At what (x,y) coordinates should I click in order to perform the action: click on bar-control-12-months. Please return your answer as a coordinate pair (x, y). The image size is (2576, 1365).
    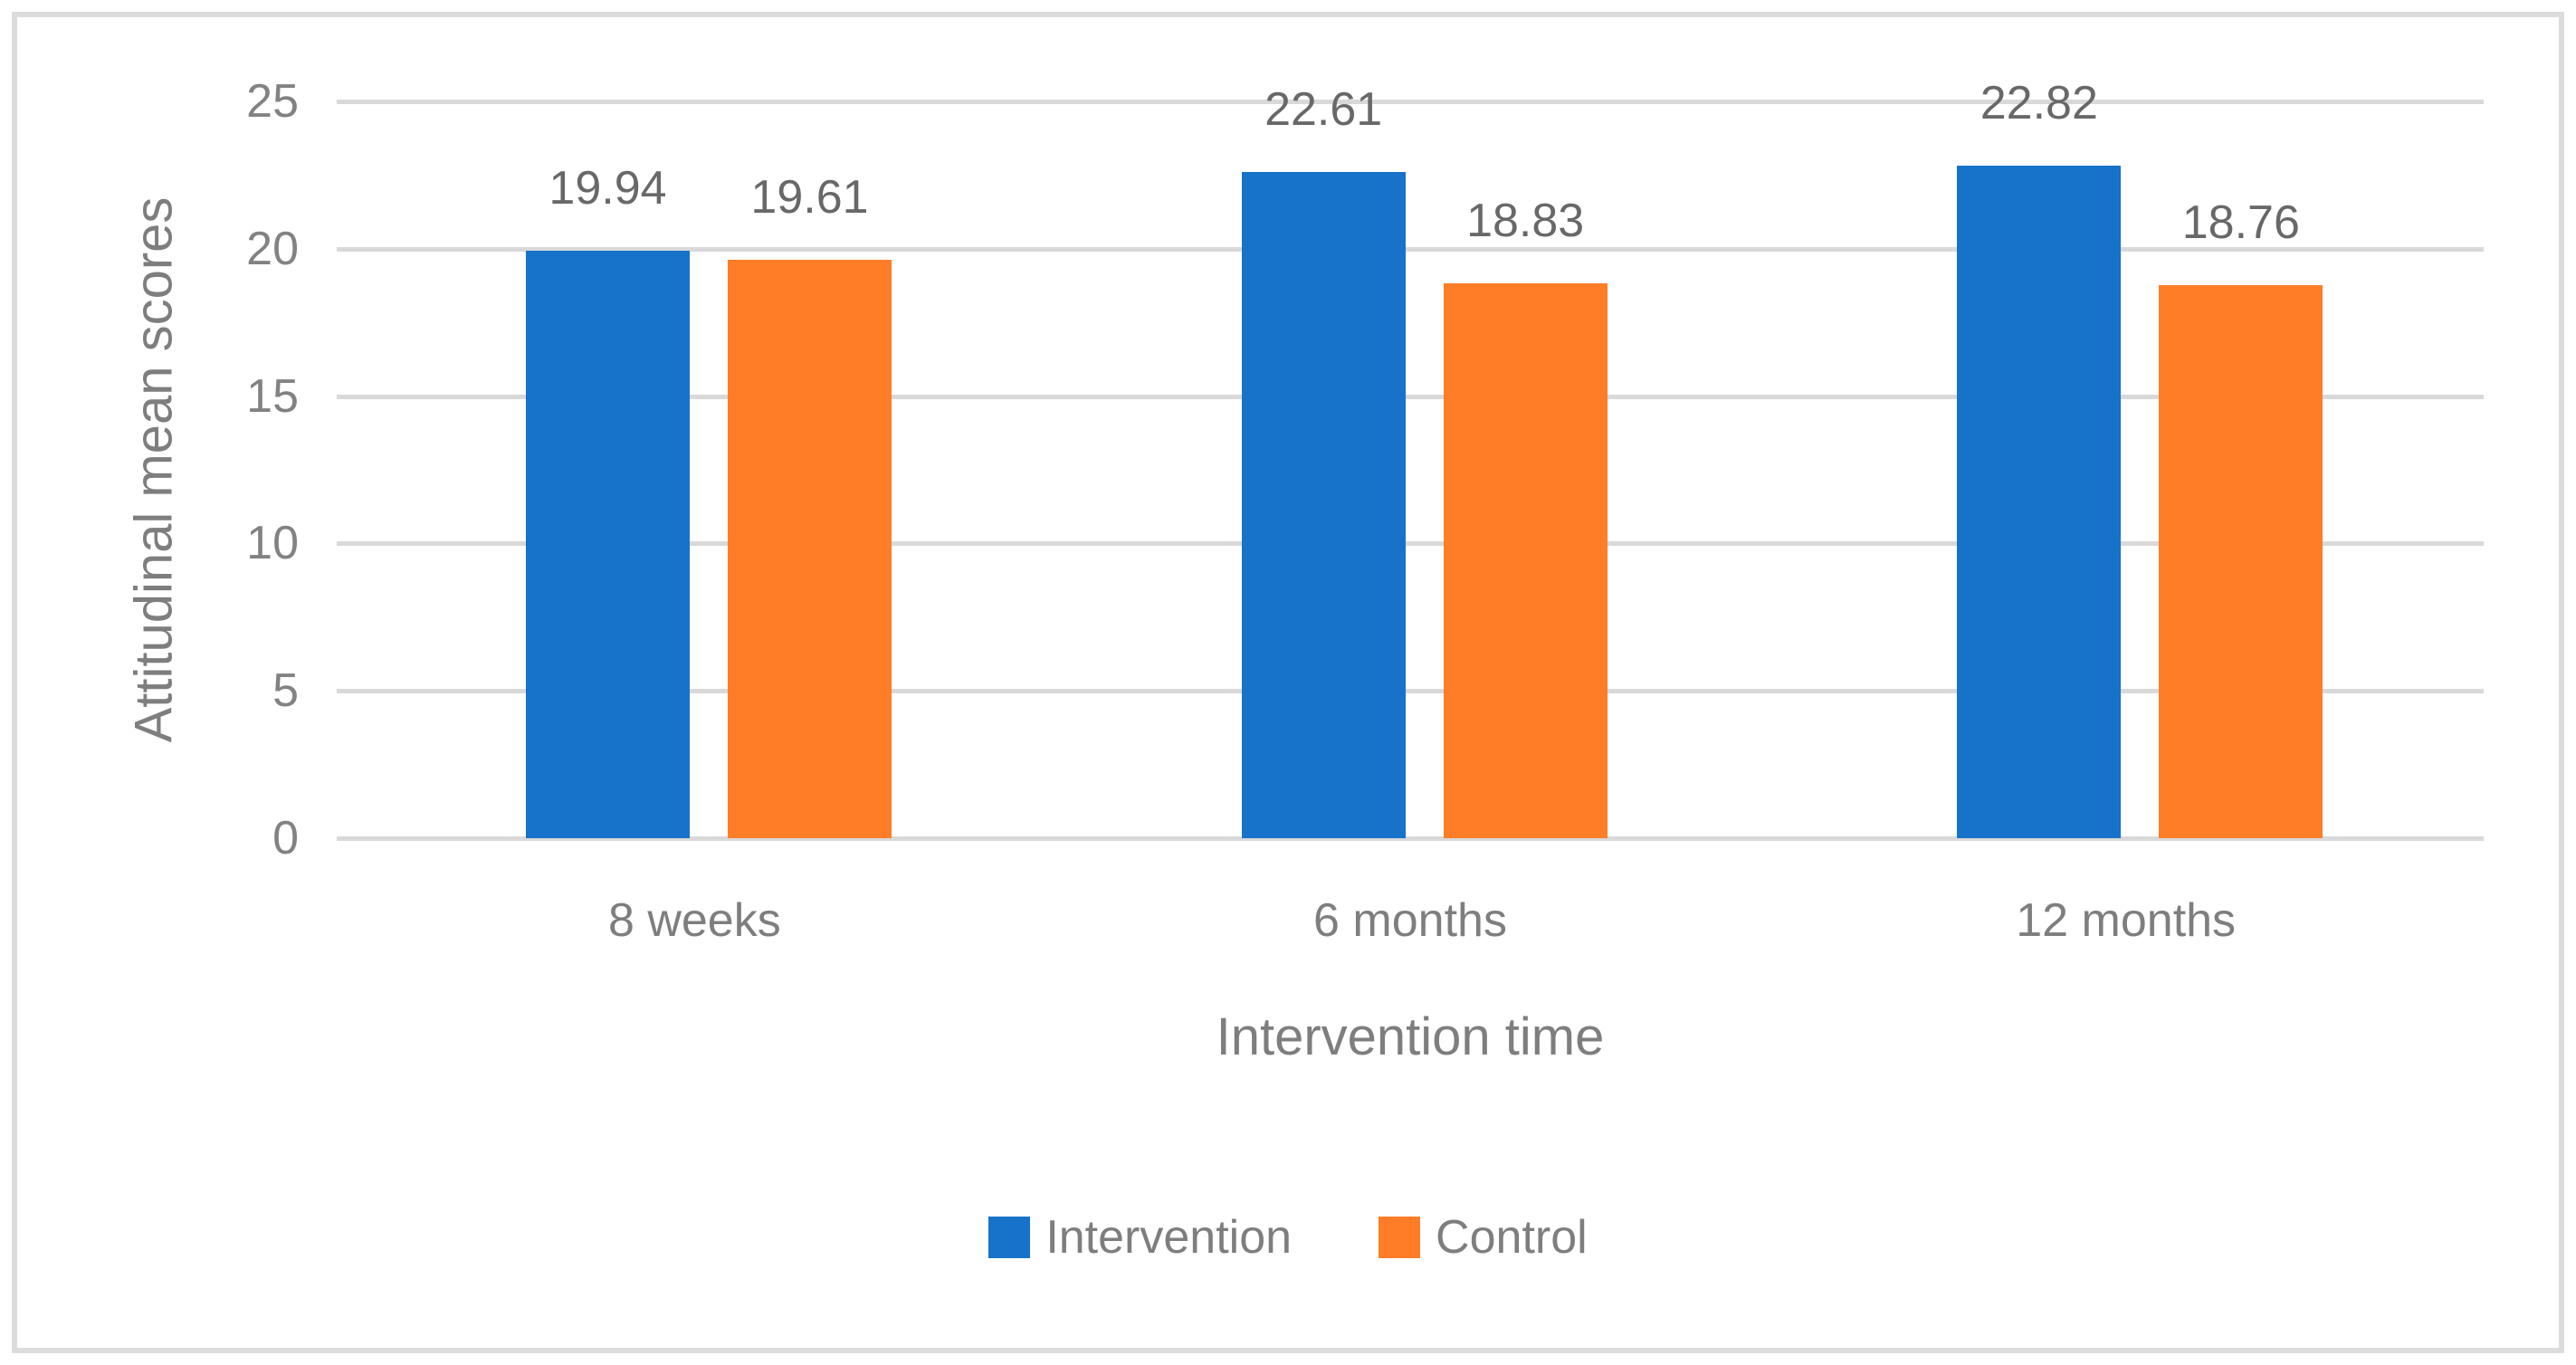
    Looking at the image, I should click on (2241, 561).